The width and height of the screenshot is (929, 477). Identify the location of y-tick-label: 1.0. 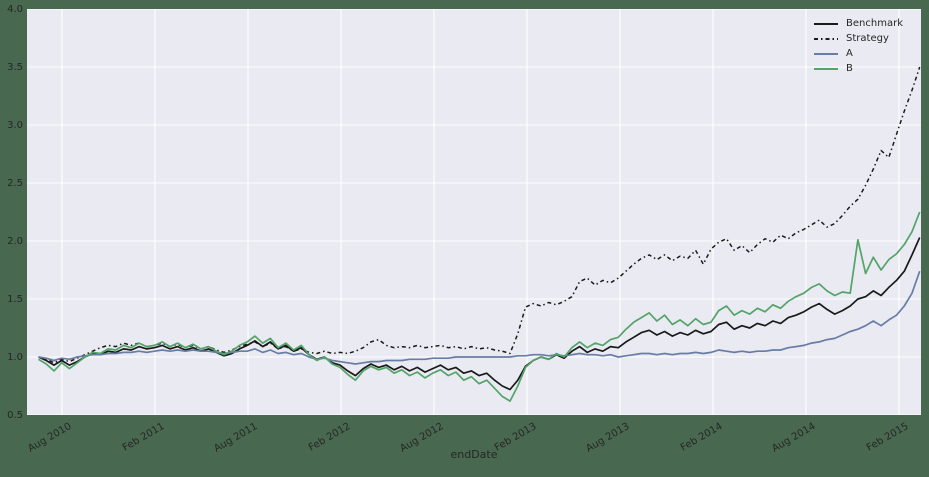
(15, 357).